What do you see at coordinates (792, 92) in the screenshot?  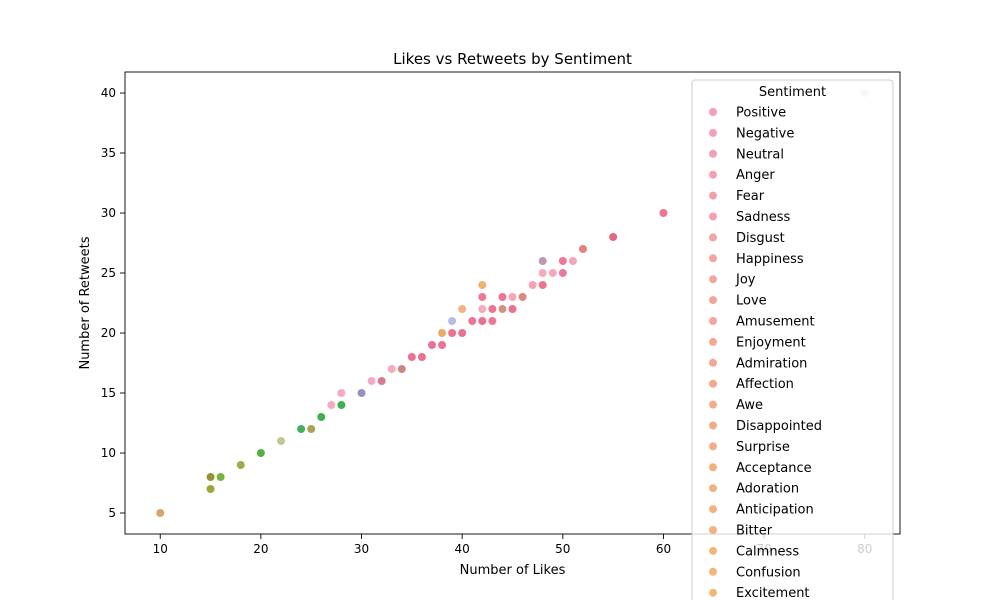 I see `legend-title: Sentiment` at bounding box center [792, 92].